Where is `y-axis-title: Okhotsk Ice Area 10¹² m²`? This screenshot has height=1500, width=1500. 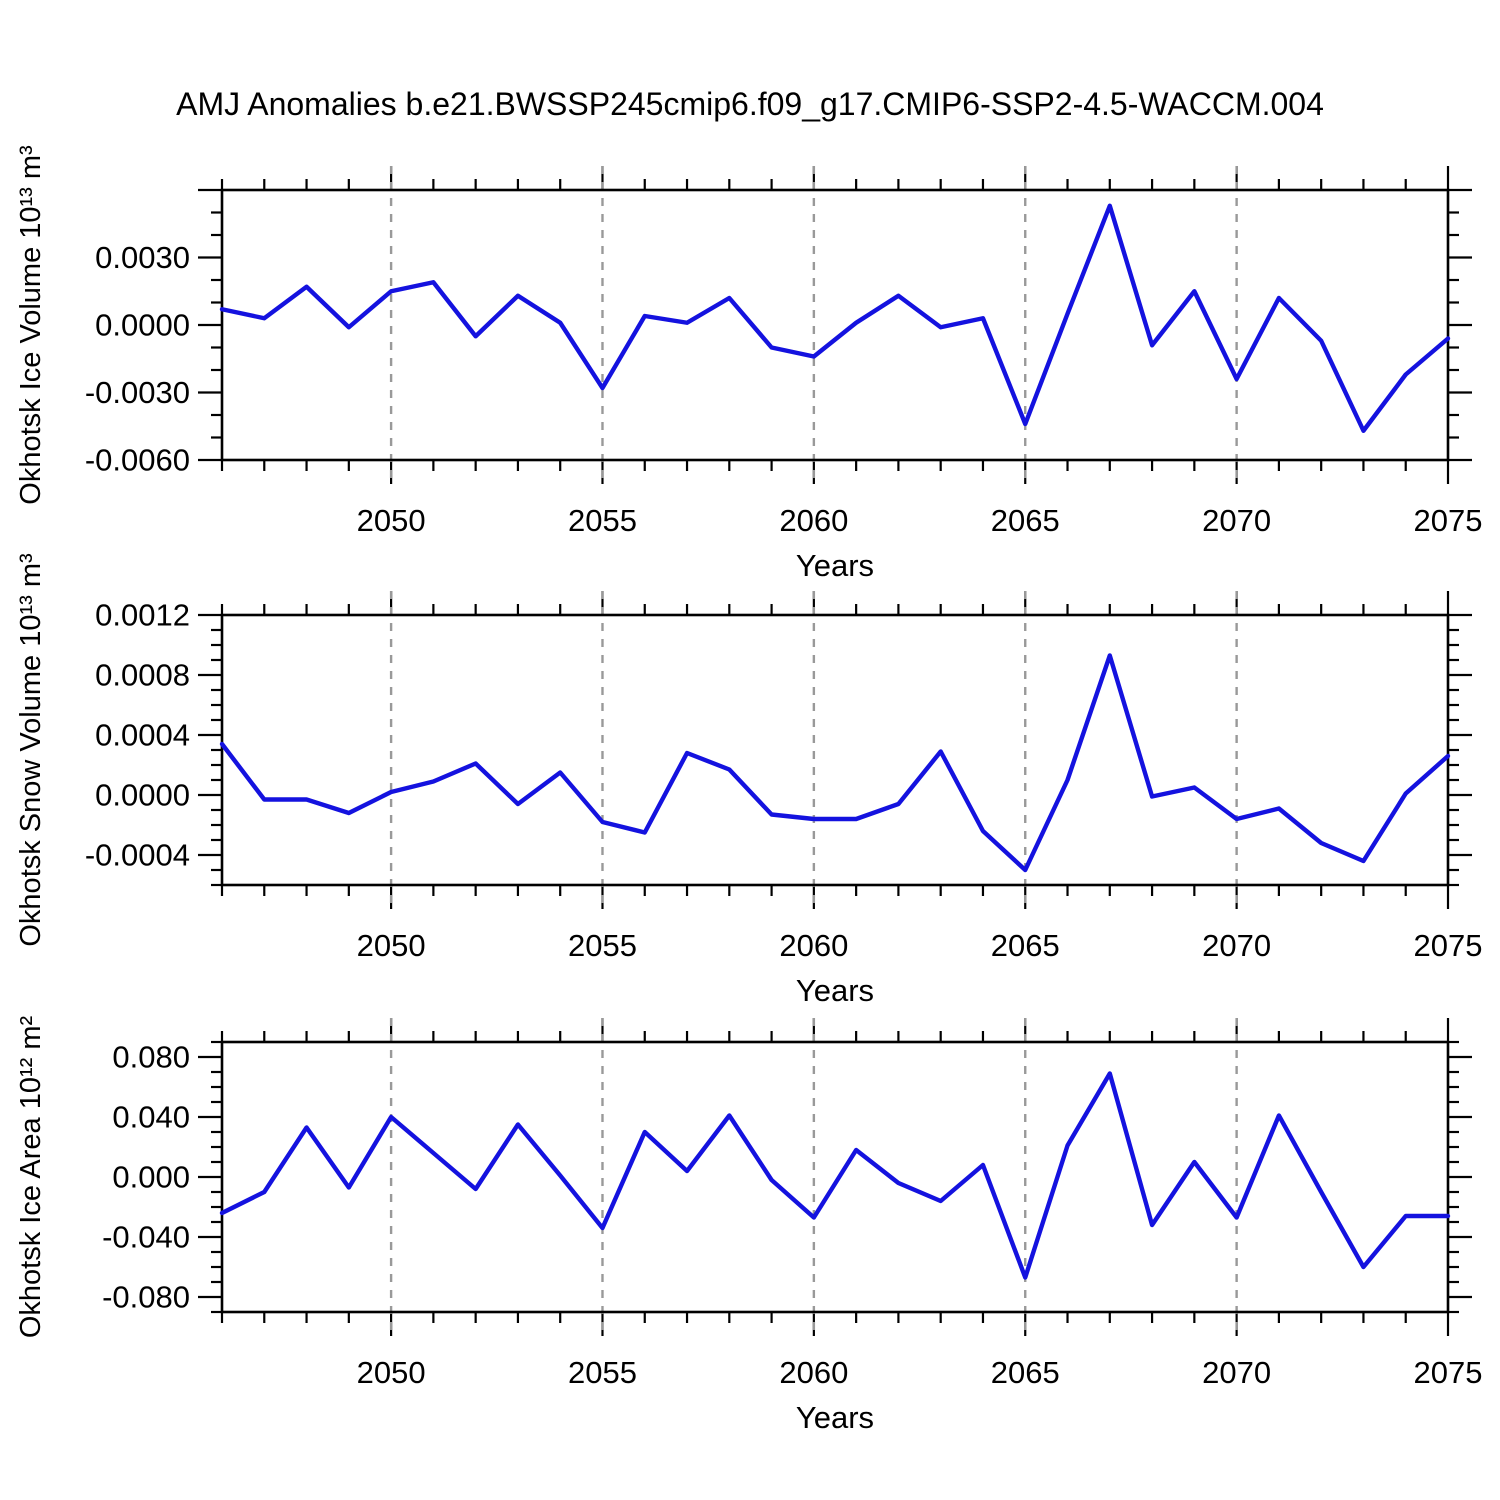 y-axis-title: Okhotsk Ice Area 10¹² m² is located at coordinates (31, 1176).